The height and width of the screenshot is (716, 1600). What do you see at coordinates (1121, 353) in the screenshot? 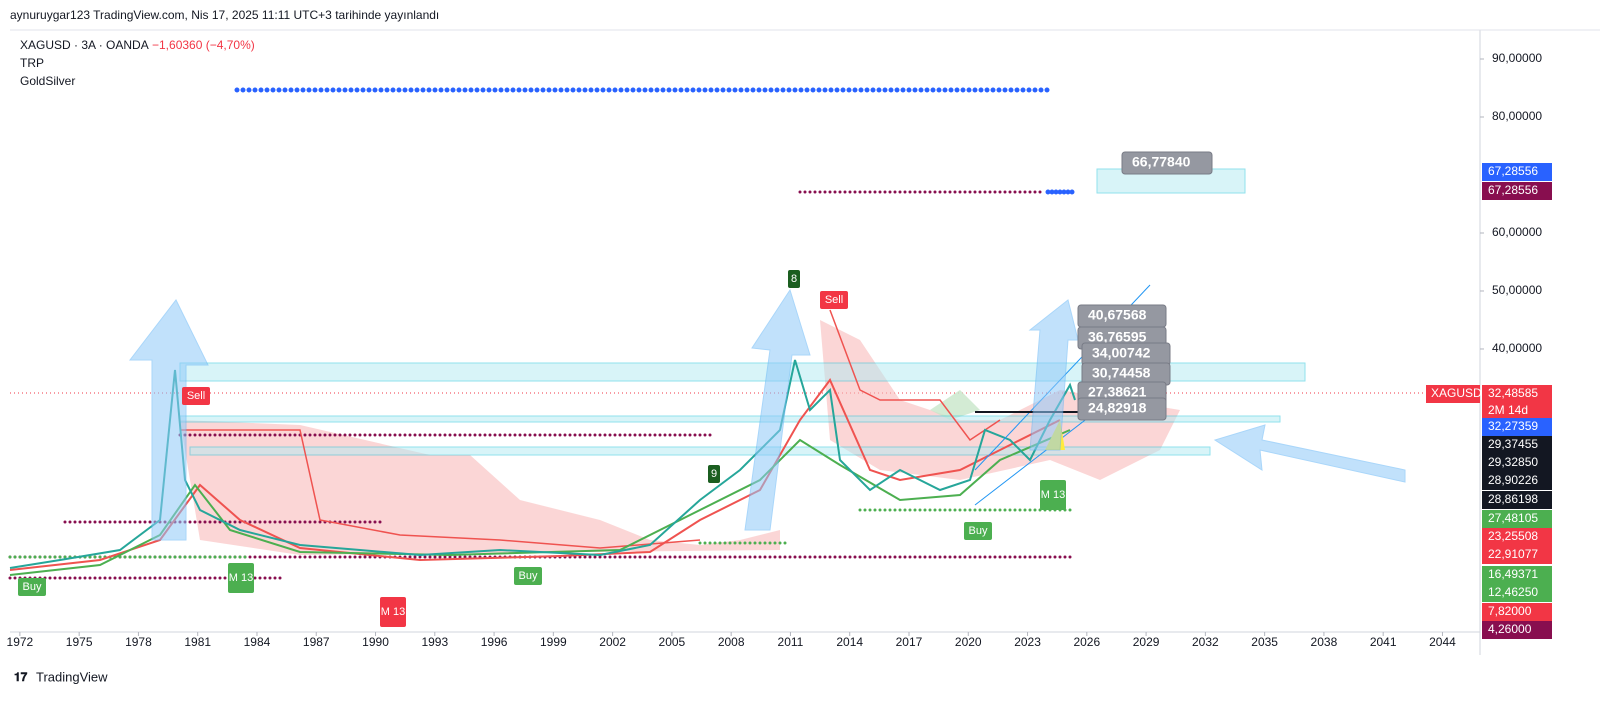
I see `callout-label: 34,00742` at bounding box center [1121, 353].